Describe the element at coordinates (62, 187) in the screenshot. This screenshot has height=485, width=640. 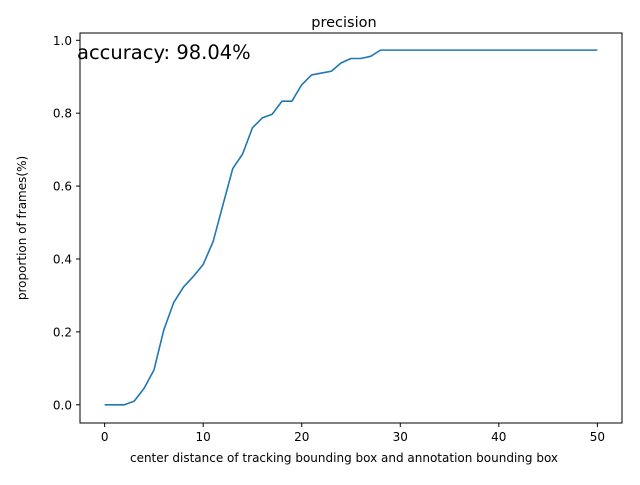
I see `y-tick-label: 0.6` at that location.